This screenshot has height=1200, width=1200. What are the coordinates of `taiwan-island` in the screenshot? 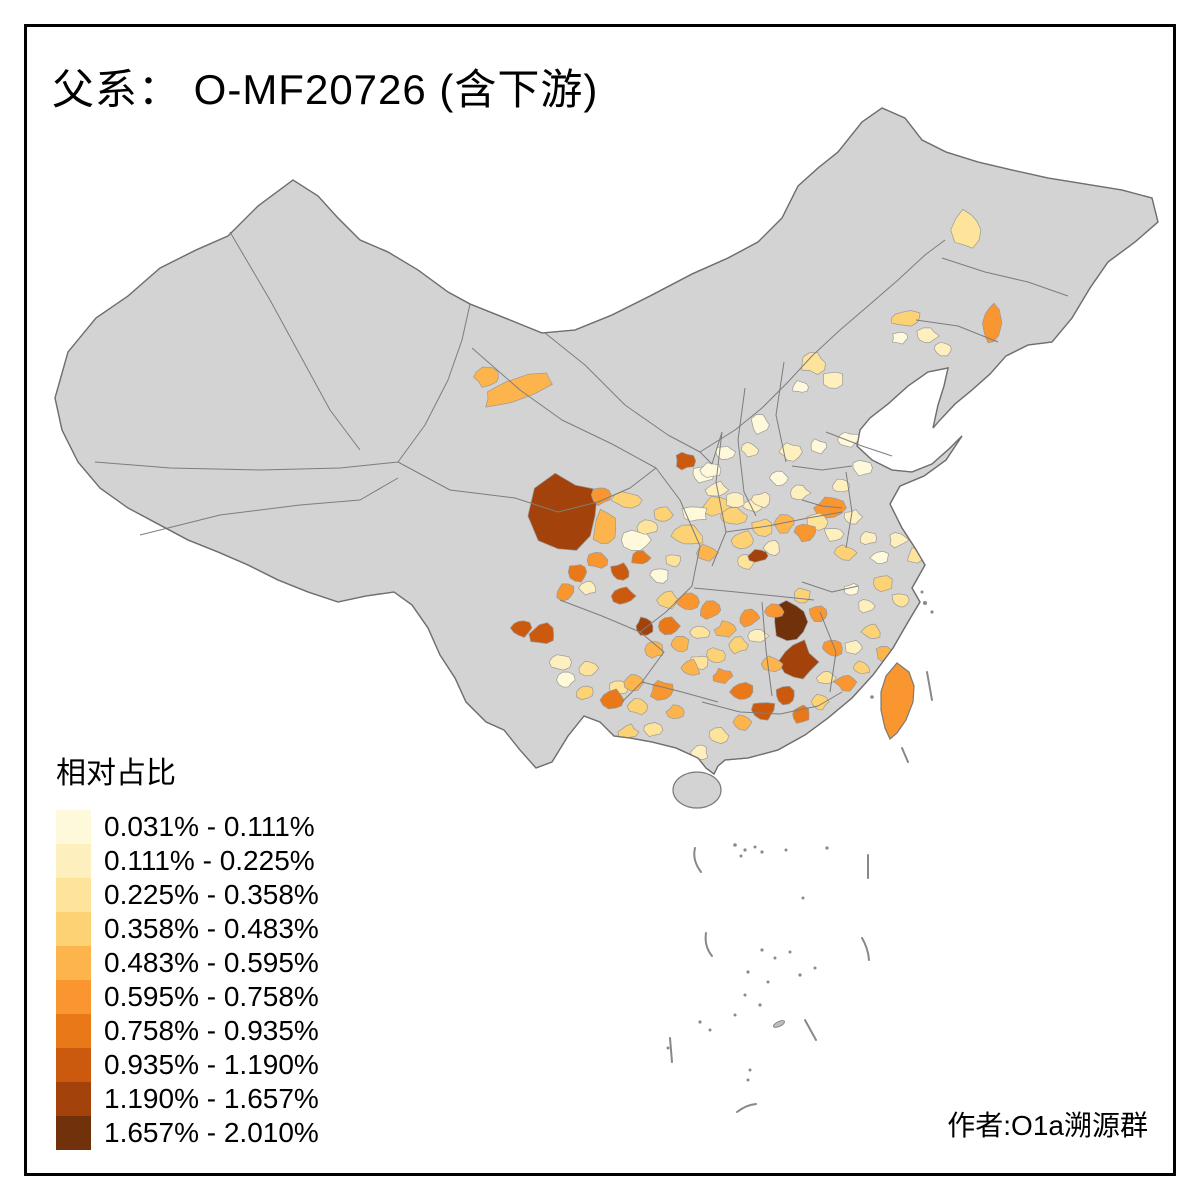 It's located at (897, 701).